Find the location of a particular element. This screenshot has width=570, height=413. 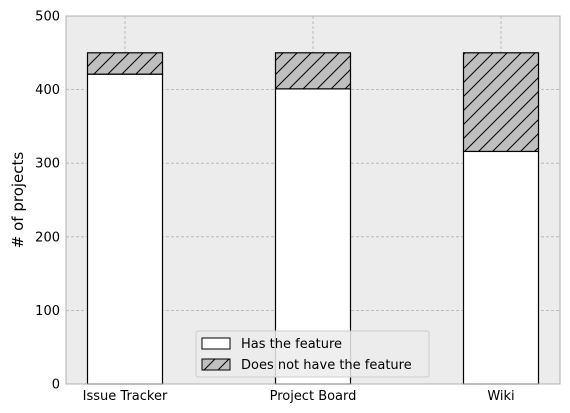

legend-label: Does not have the feature is located at coordinates (326, 365).